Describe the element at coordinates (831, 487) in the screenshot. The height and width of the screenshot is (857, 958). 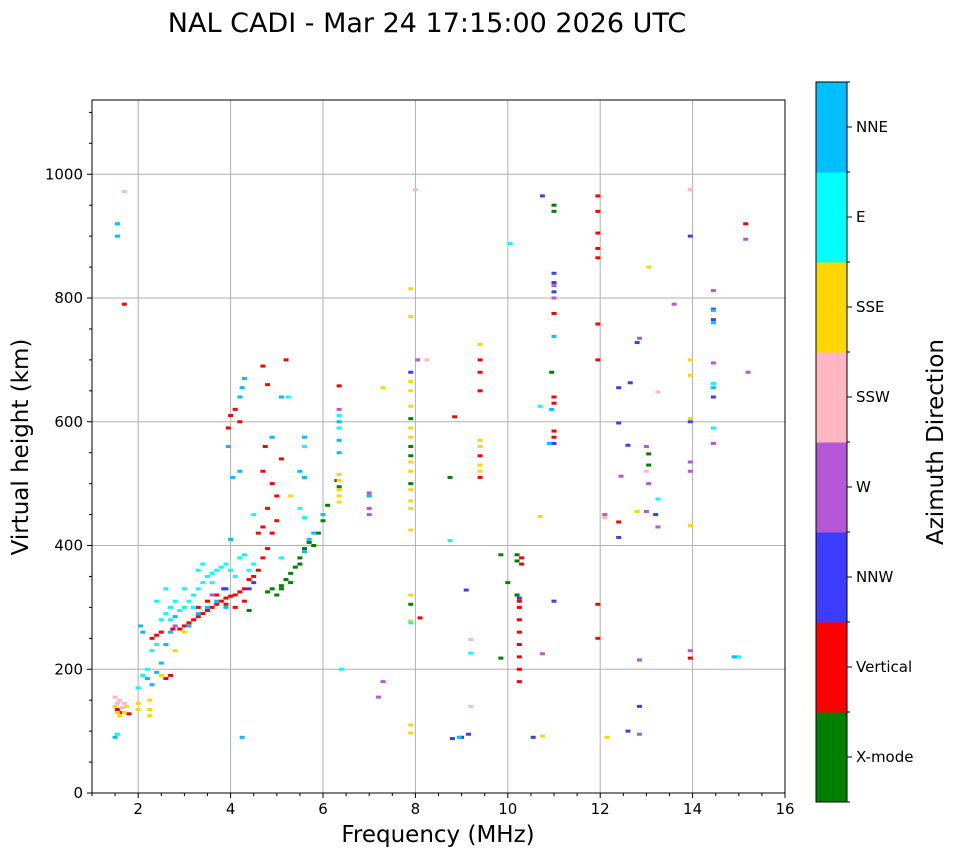
I see `colorbar-swatch-w` at that location.